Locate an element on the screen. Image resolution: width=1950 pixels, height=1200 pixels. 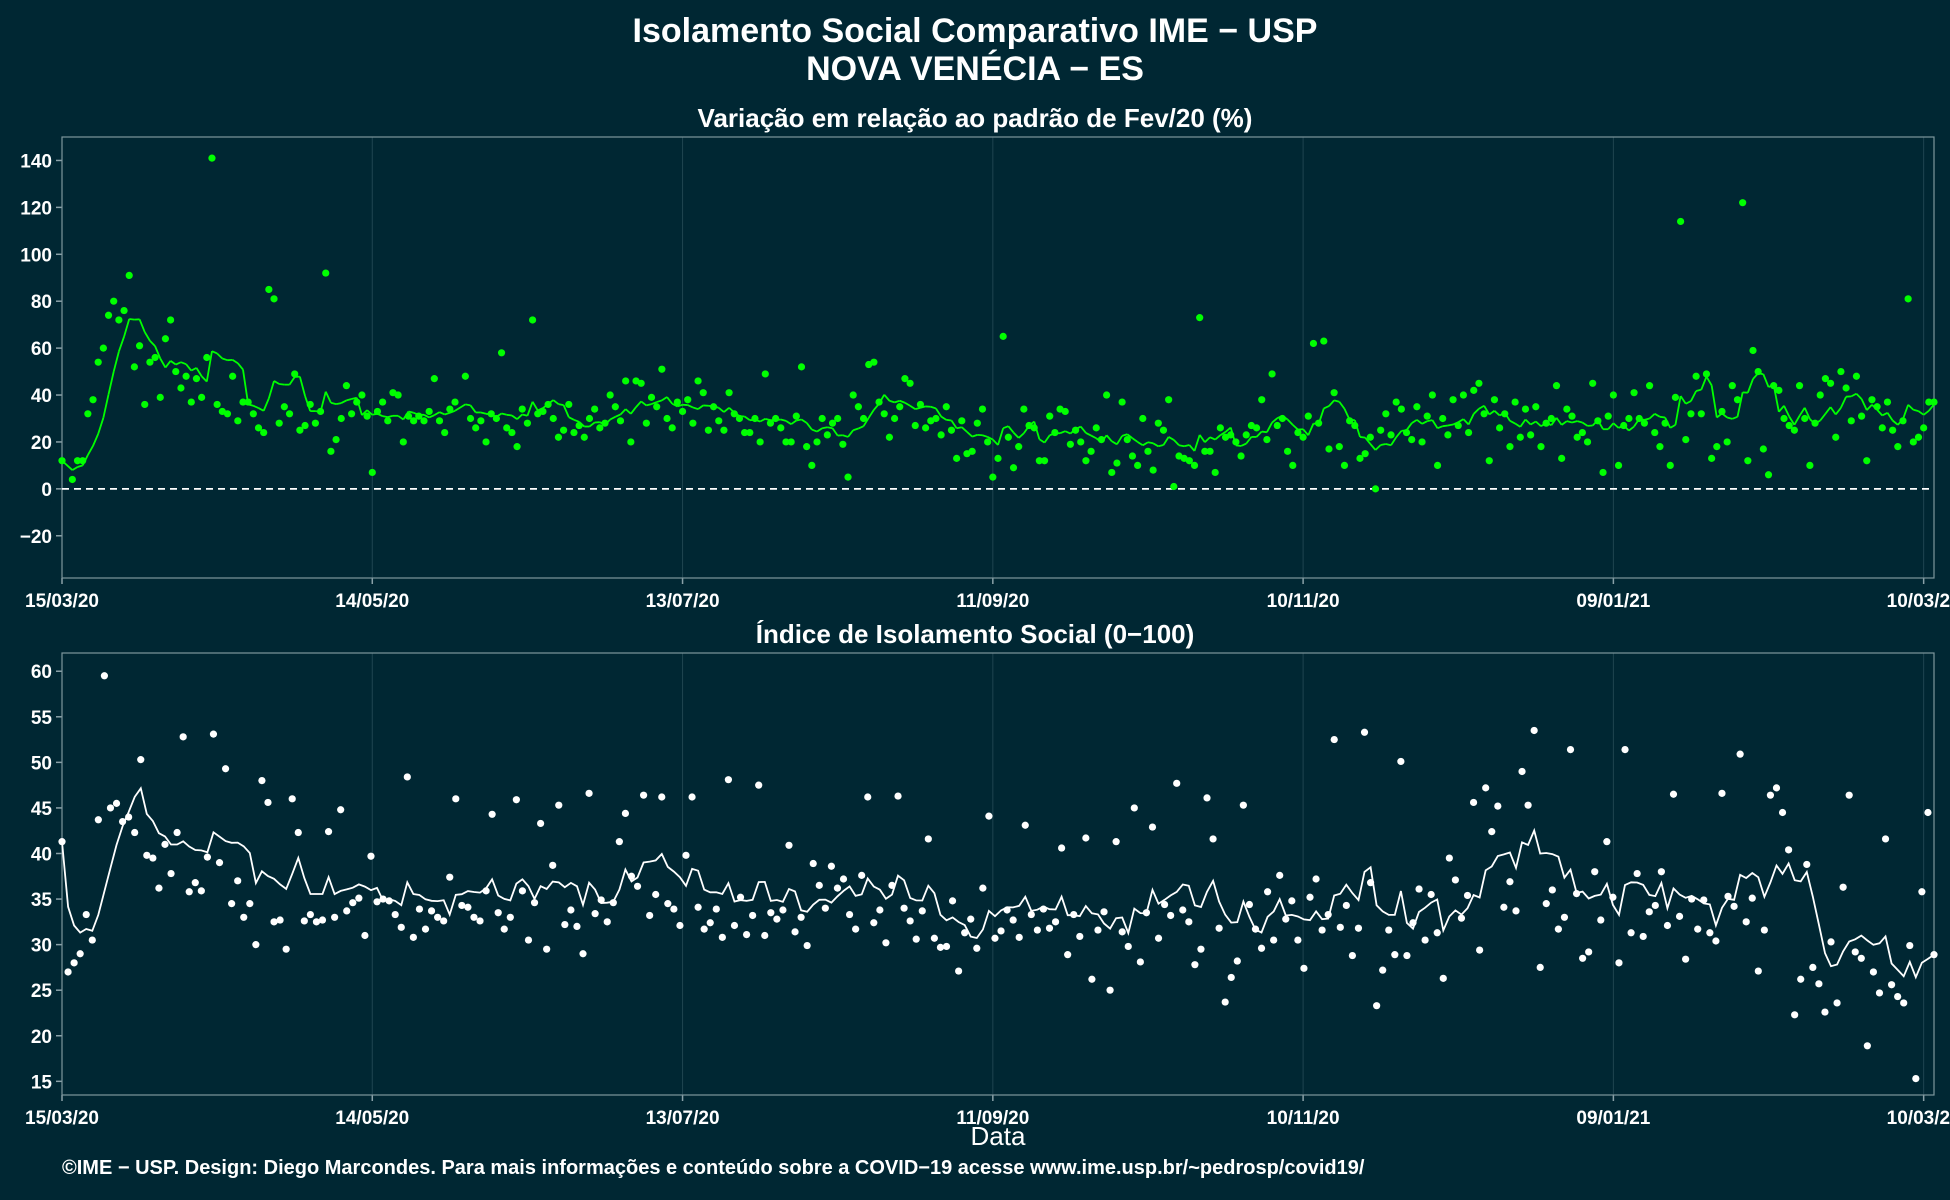
index-x-tick-label: 10/11/20 is located at coordinates (1303, 1118).